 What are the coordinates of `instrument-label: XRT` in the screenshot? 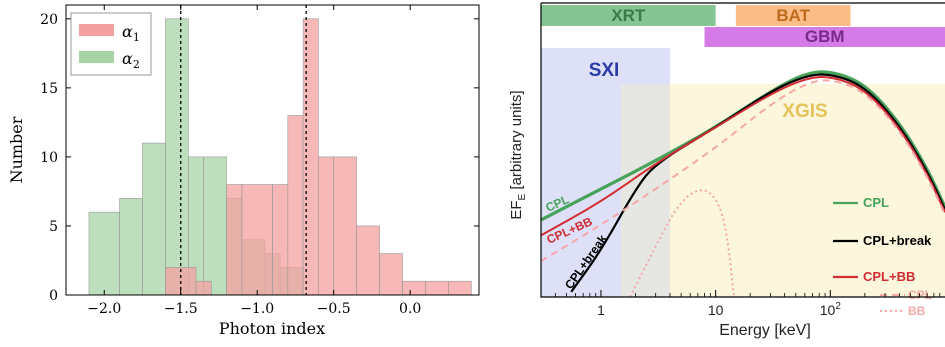 It's located at (628, 15).